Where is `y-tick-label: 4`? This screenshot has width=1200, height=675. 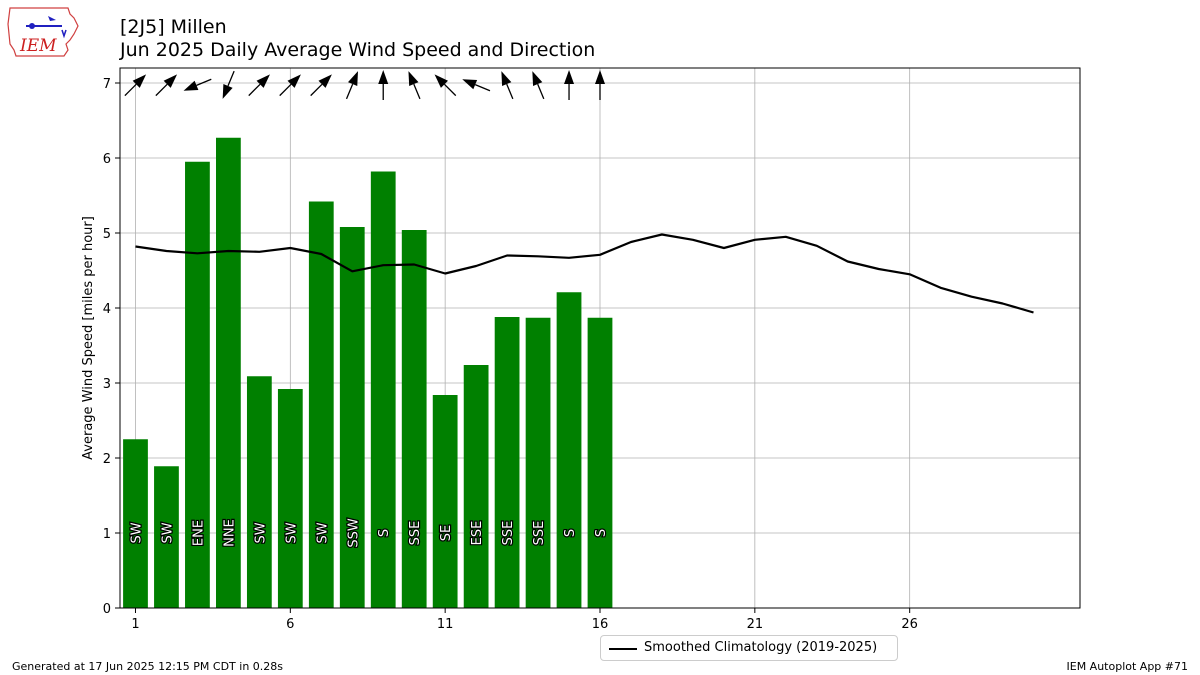
y-tick-label: 4 is located at coordinates (107, 309).